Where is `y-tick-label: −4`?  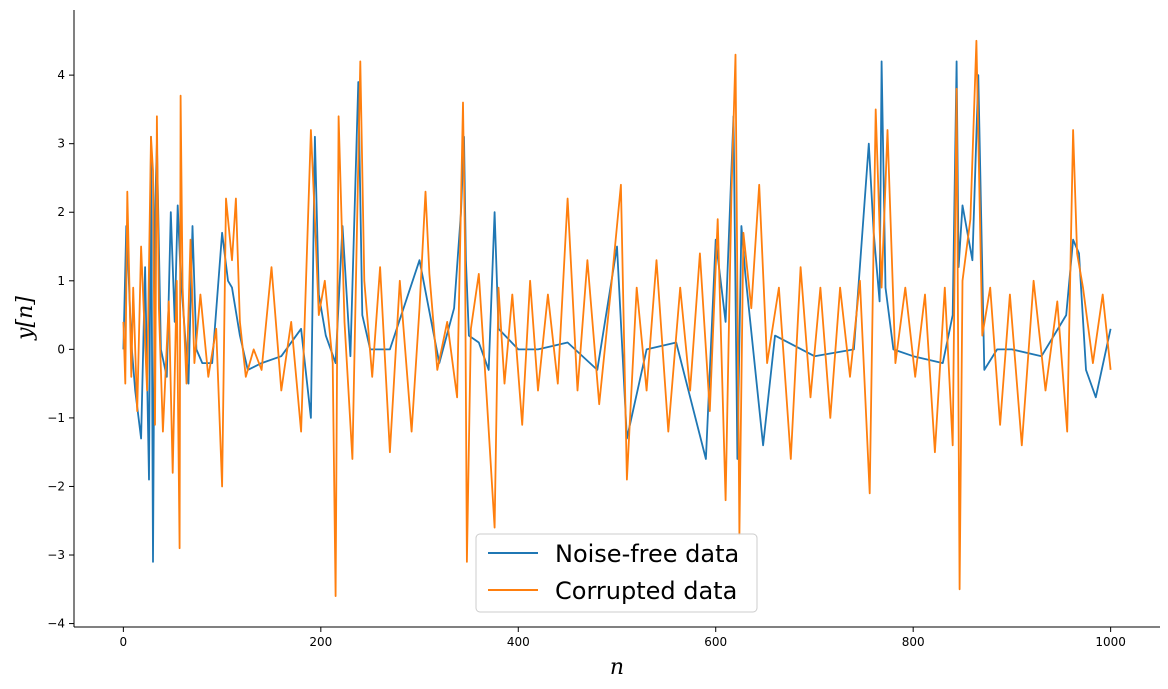 y-tick-label: −4 is located at coordinates (56, 624).